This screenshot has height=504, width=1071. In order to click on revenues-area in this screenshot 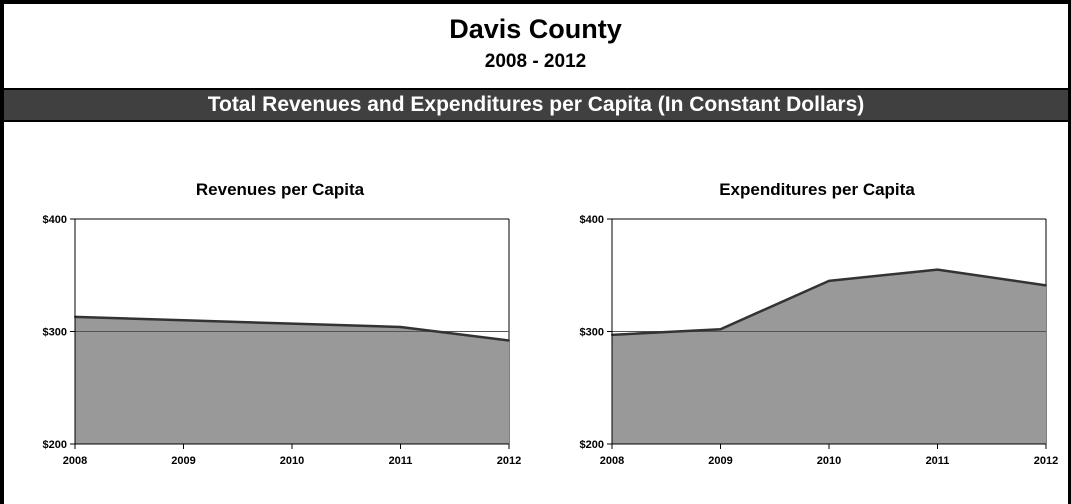, I will do `click(292, 380)`.